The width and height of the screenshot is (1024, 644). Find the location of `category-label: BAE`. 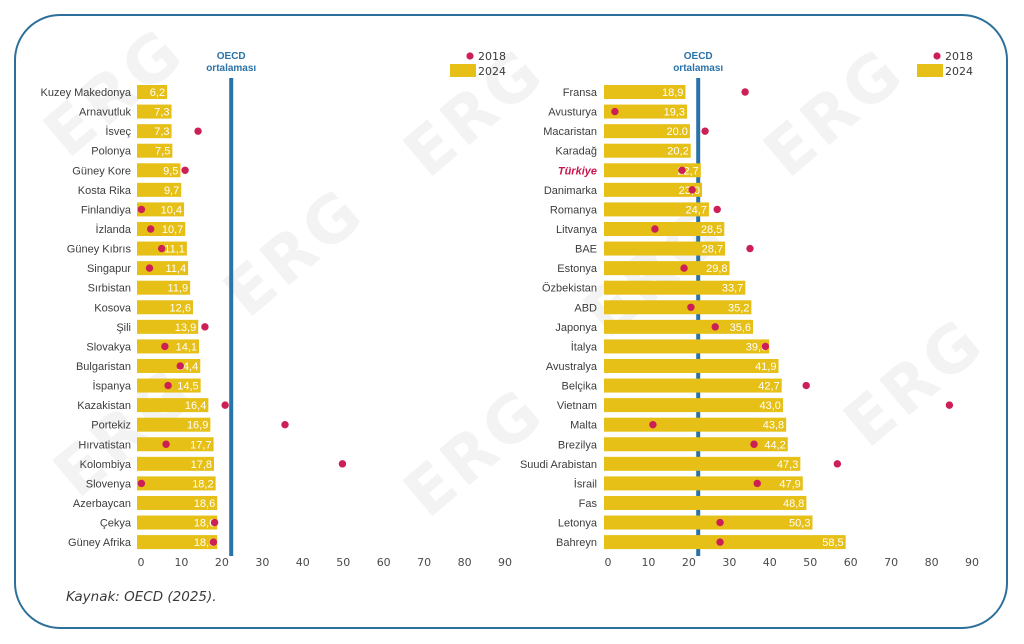

category-label: BAE is located at coordinates (586, 250).